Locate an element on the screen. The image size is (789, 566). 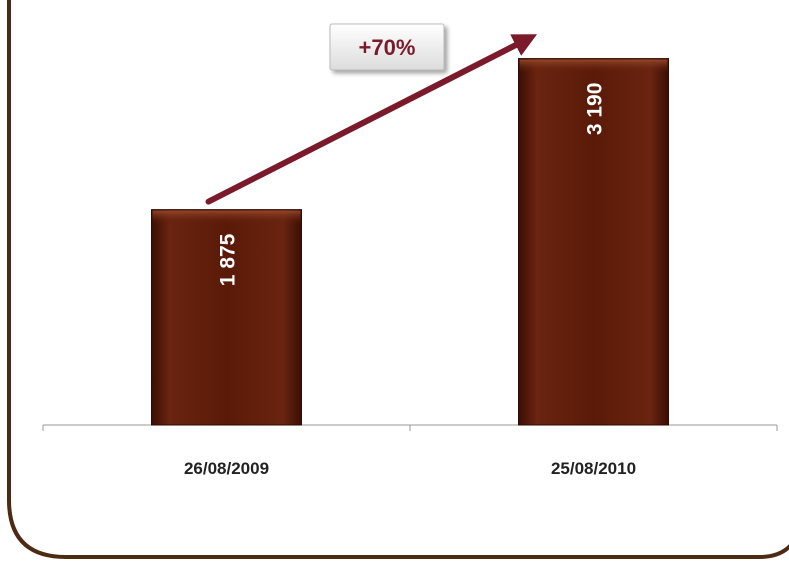
bar-value-label: 1 875 is located at coordinates (228, 259).